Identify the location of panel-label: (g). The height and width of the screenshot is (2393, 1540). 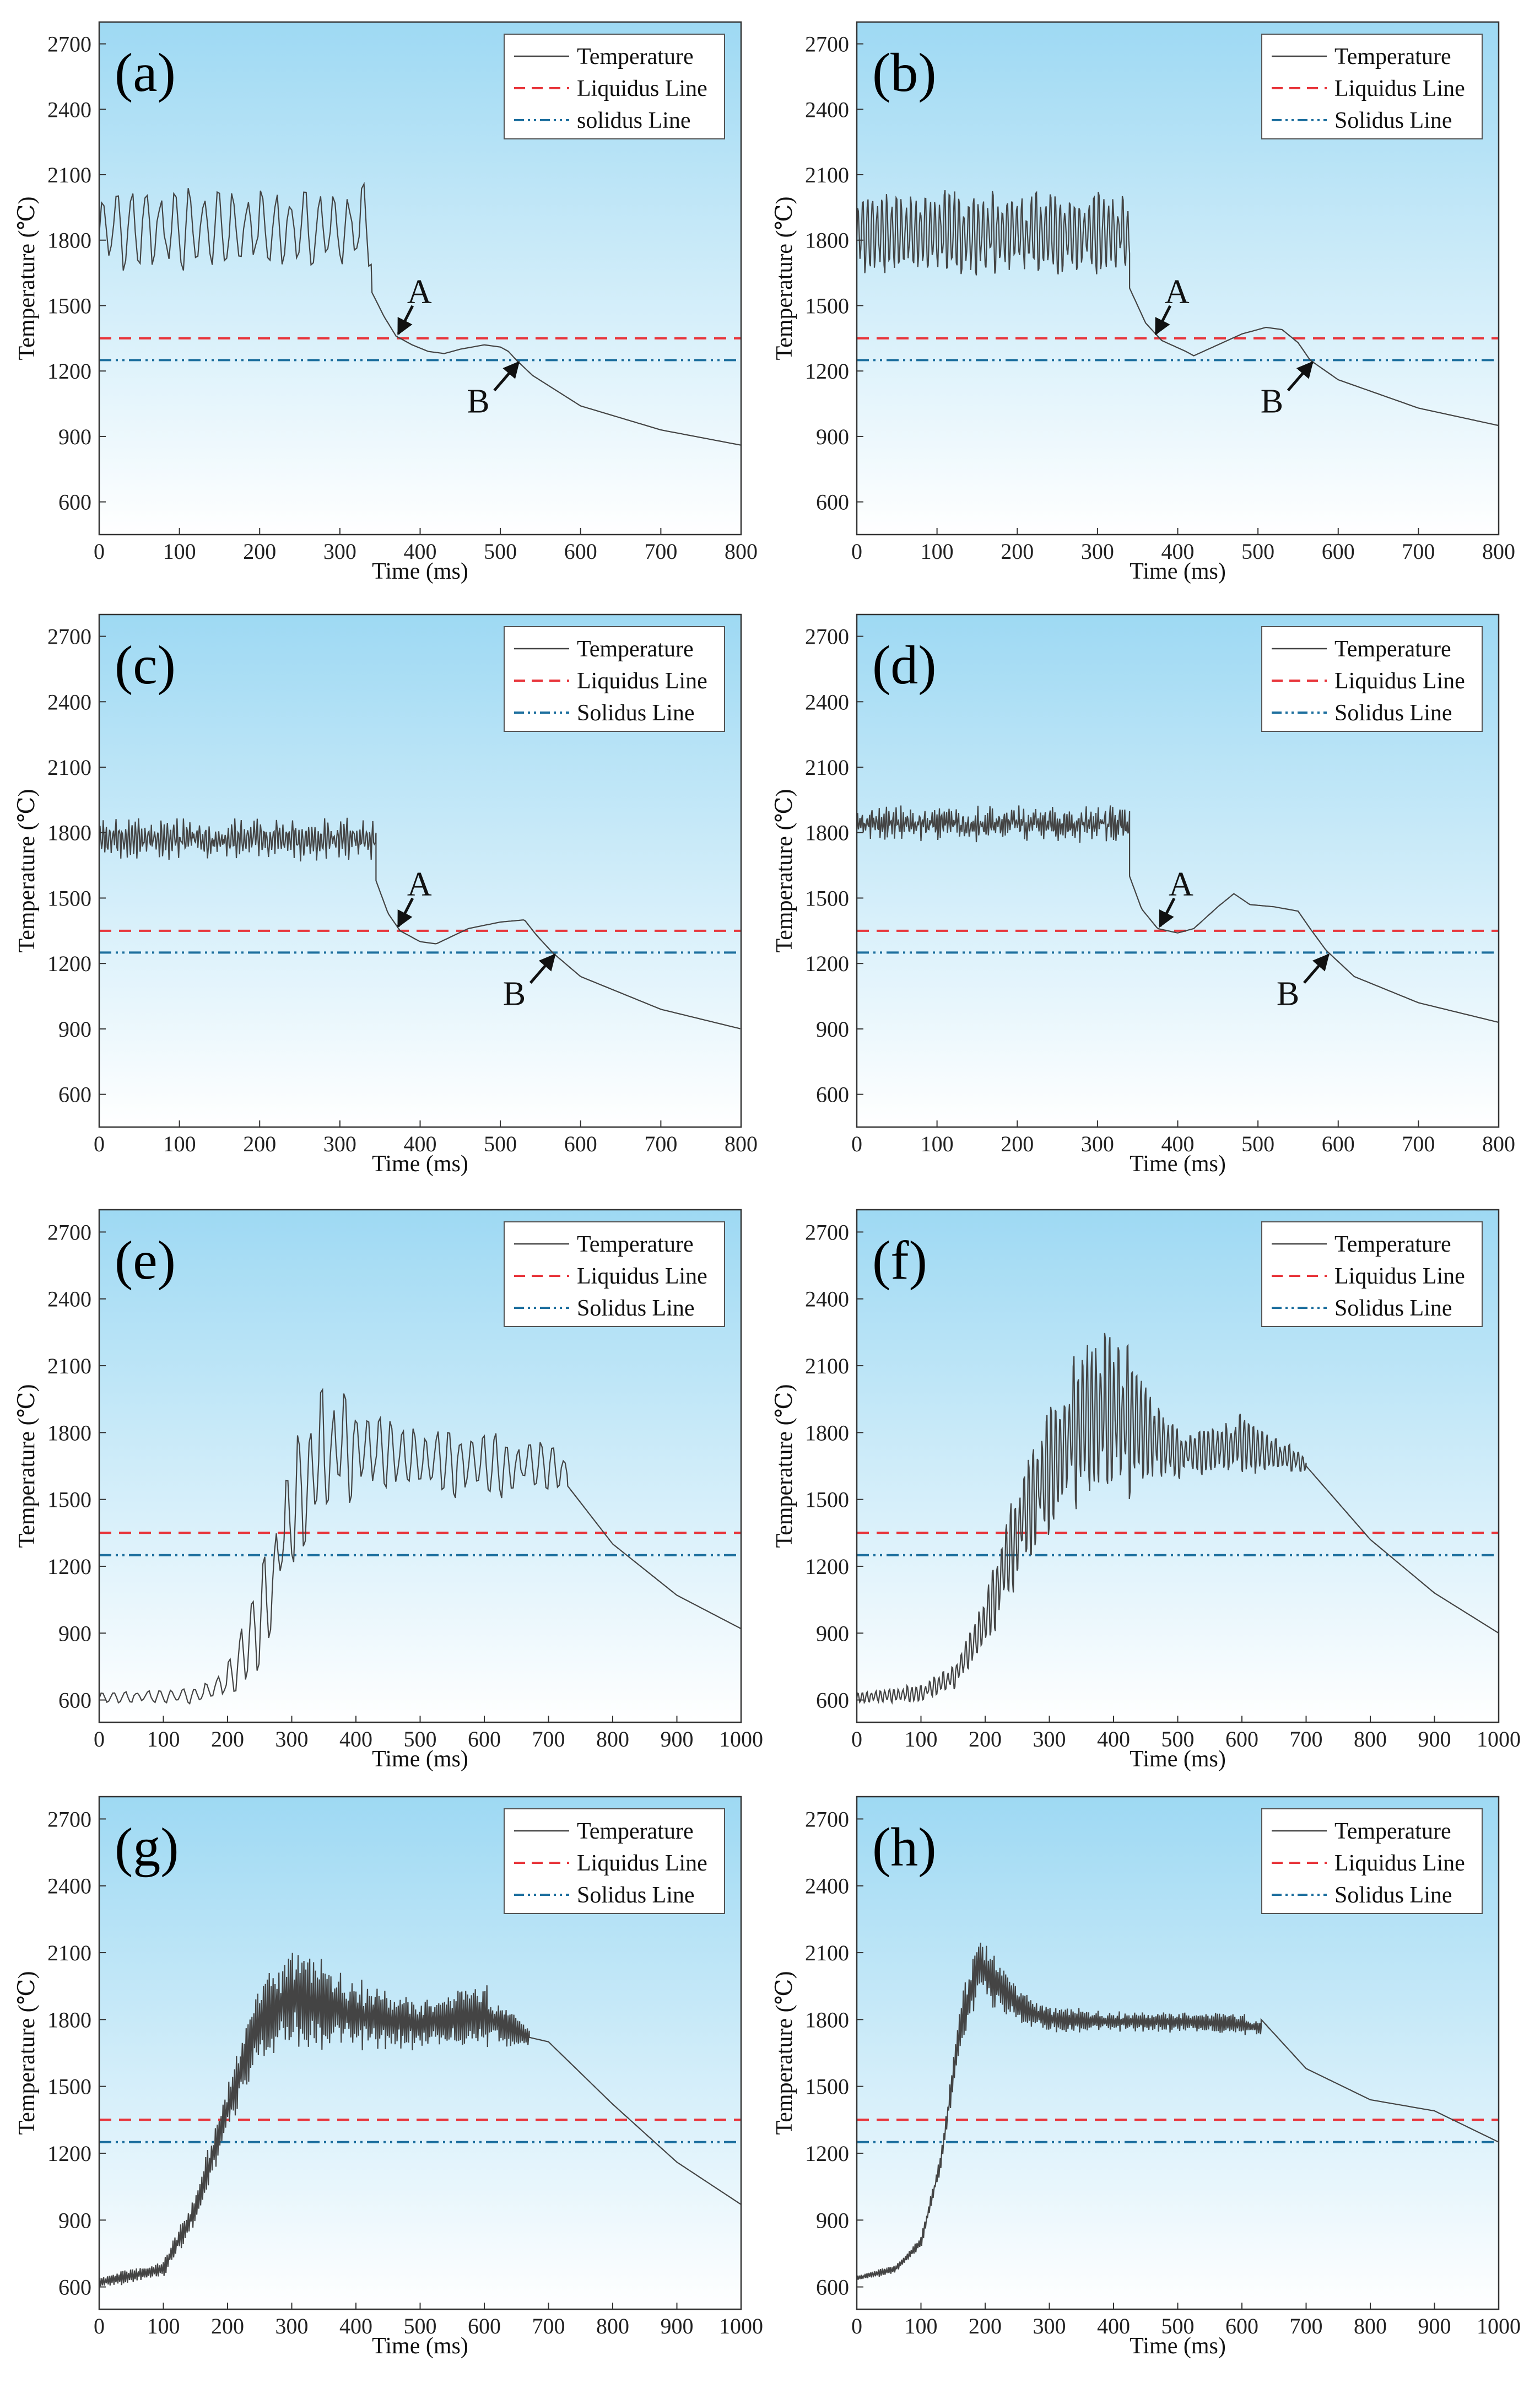
(147, 1847).